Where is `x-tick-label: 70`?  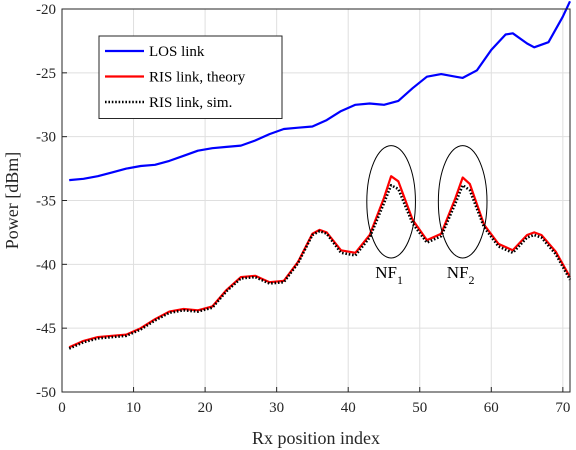 x-tick-label: 70 is located at coordinates (562, 408).